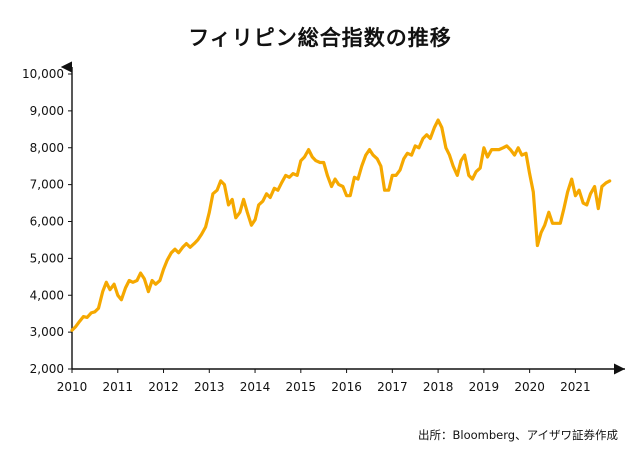 The image size is (640, 460). Describe the element at coordinates (47, 185) in the screenshot. I see `y-tick-label: 7,000` at that location.